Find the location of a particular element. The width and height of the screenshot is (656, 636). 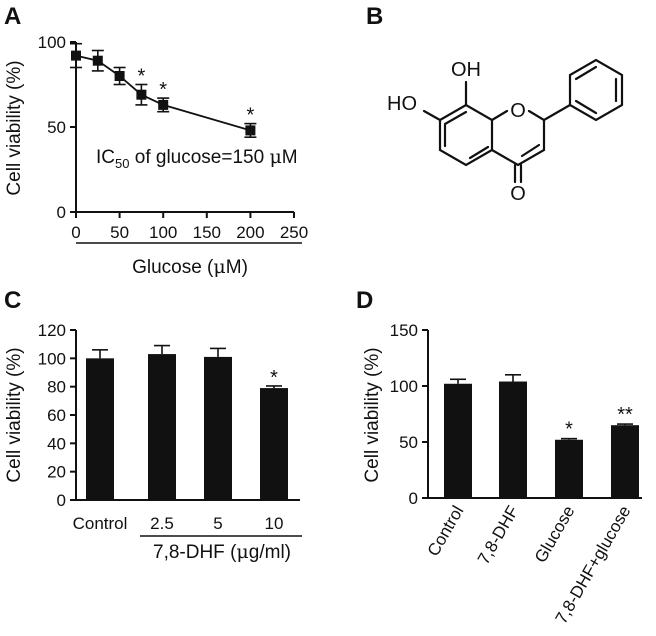

panel-a-y-tick-label: 50 is located at coordinates (56, 127).